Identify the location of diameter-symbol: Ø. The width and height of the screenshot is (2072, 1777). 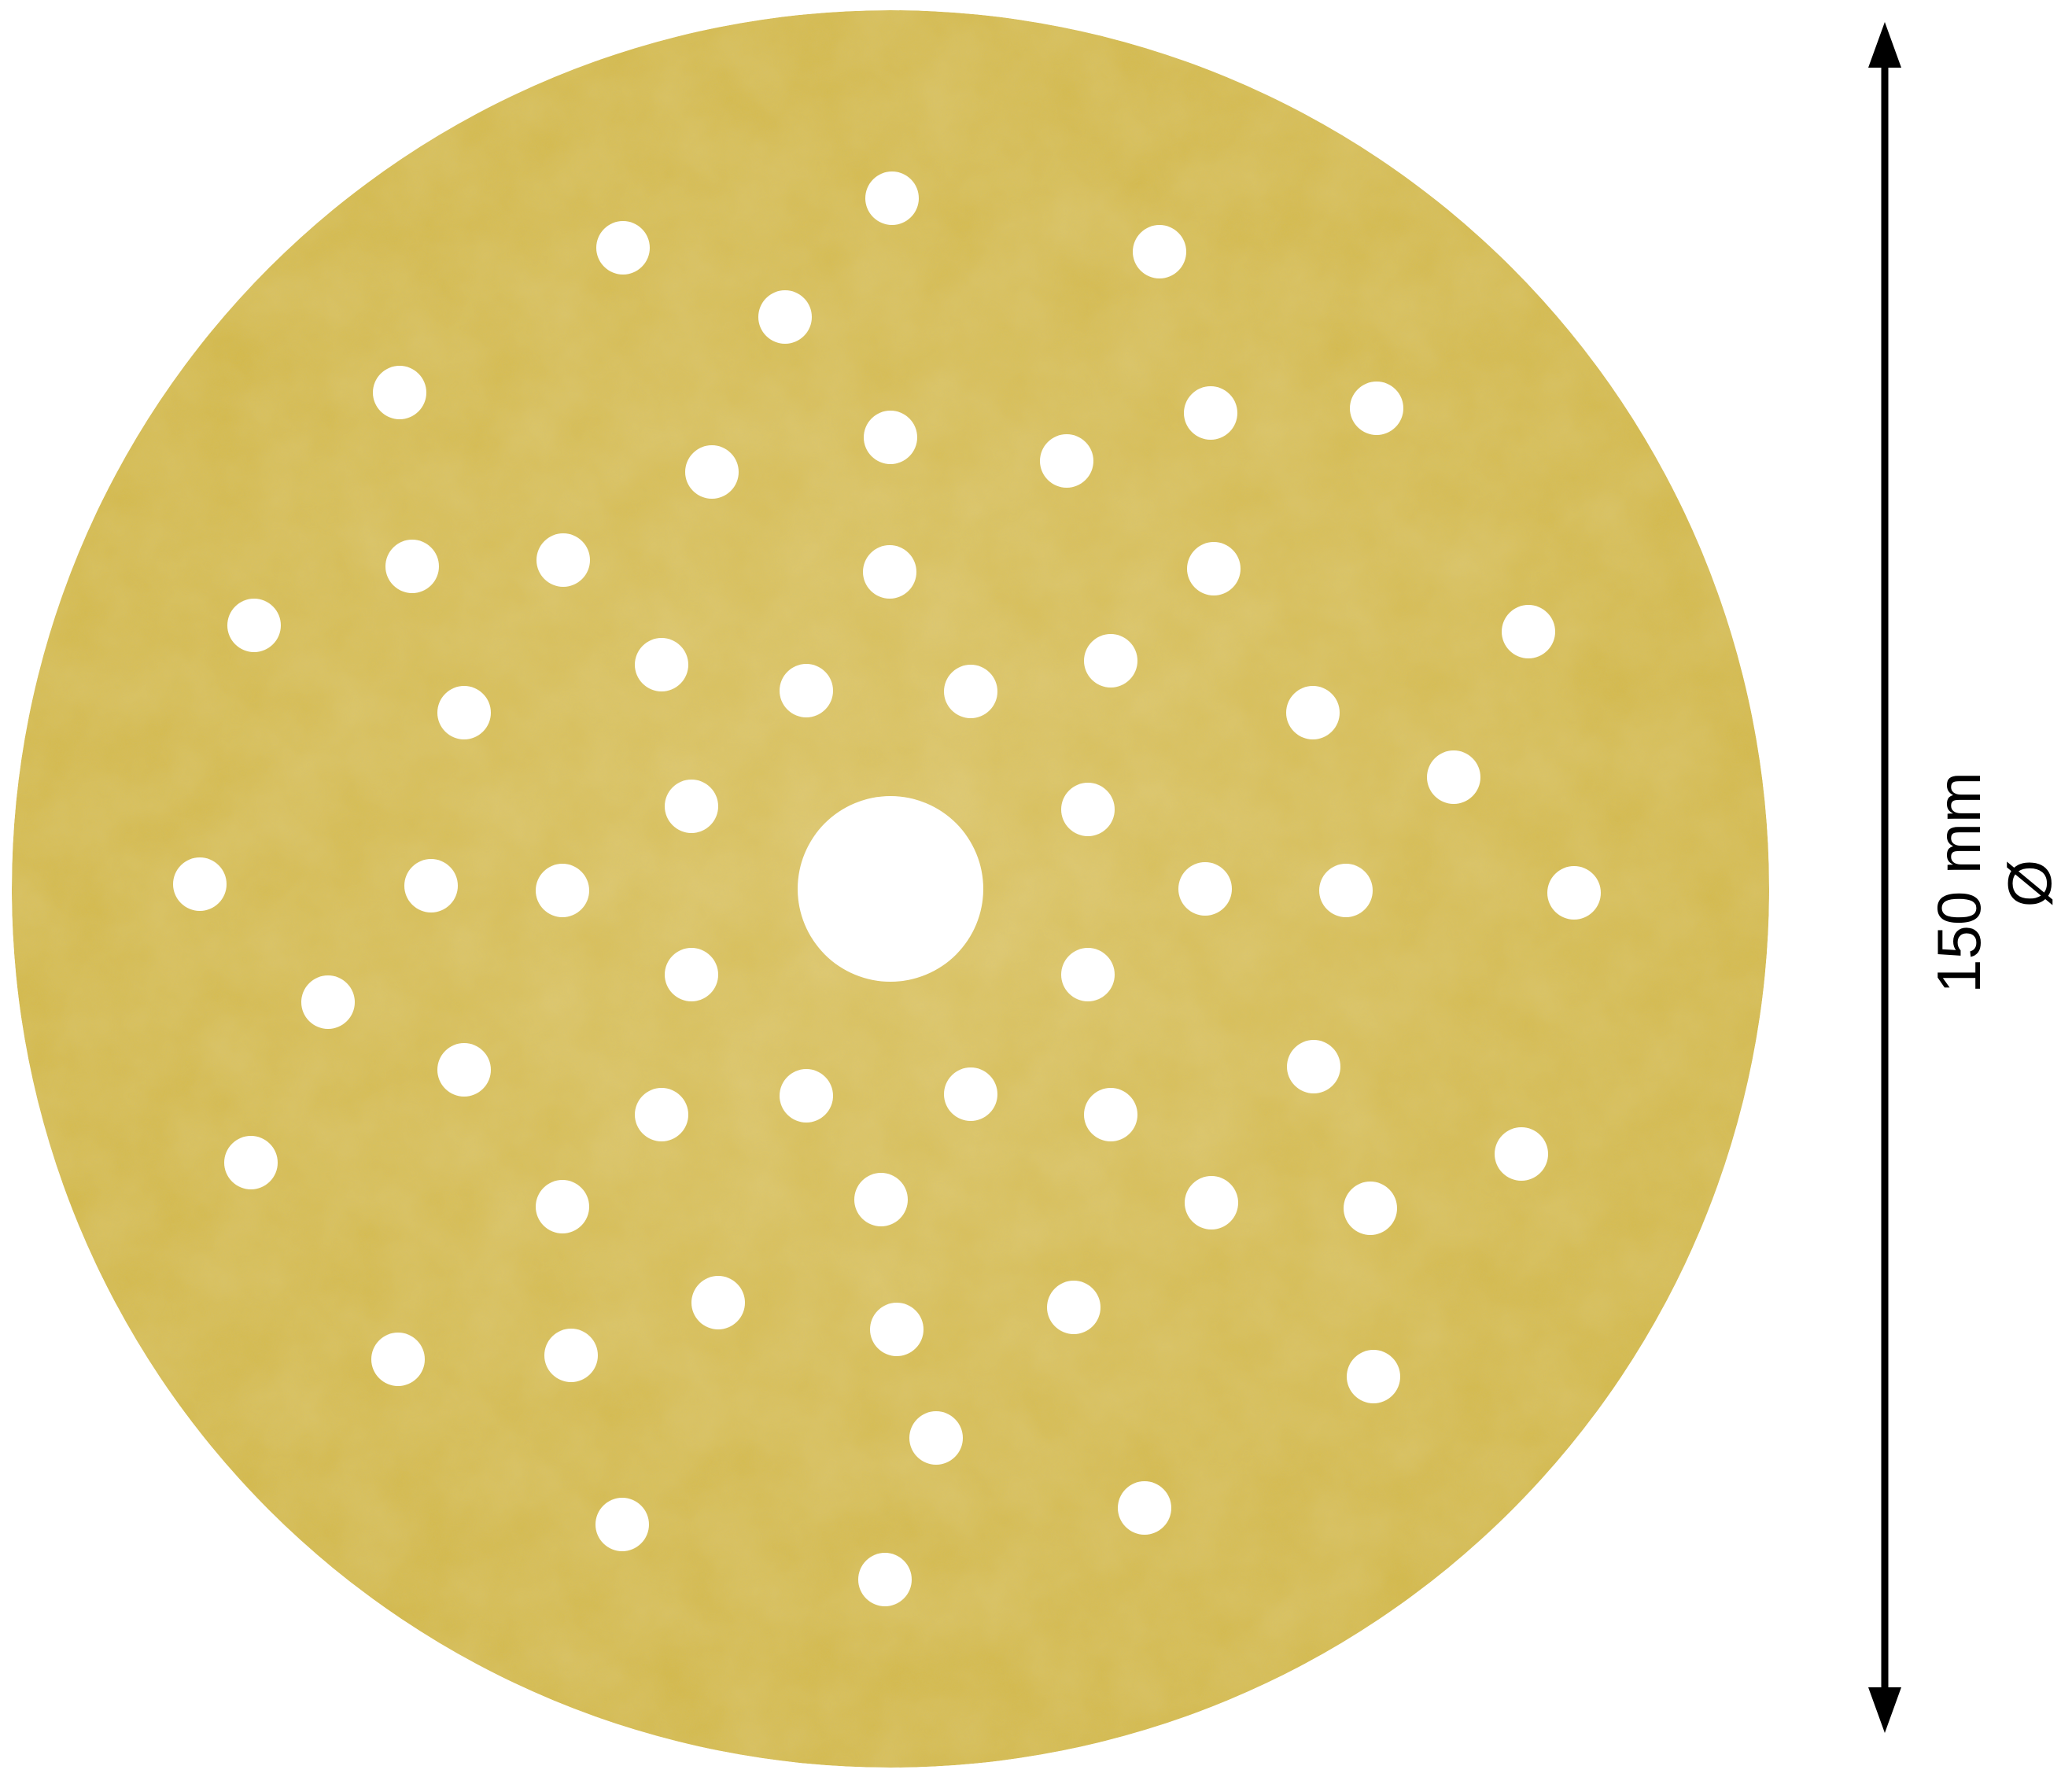
(2029, 884).